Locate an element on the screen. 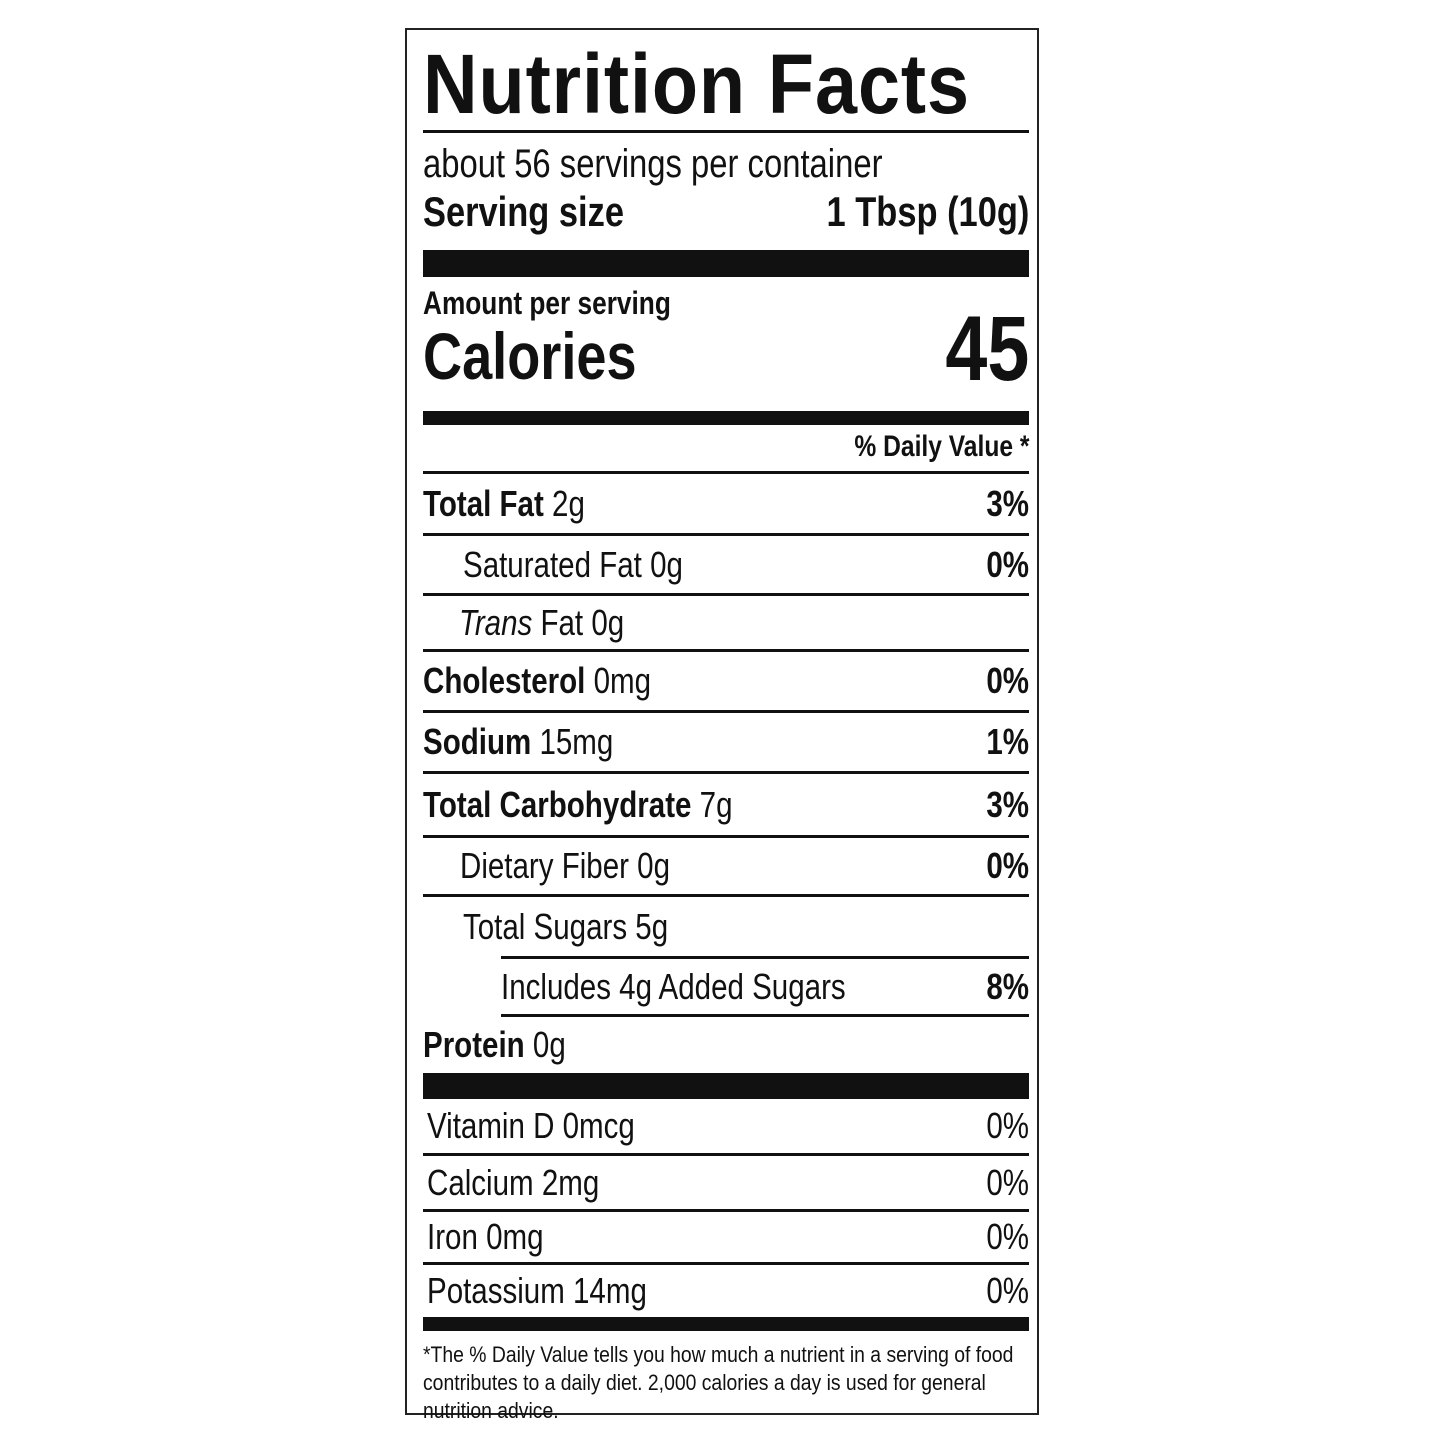 The image size is (1445, 1445). nutrient-row-sodium: Sodium 15mg 1% is located at coordinates (726, 743).